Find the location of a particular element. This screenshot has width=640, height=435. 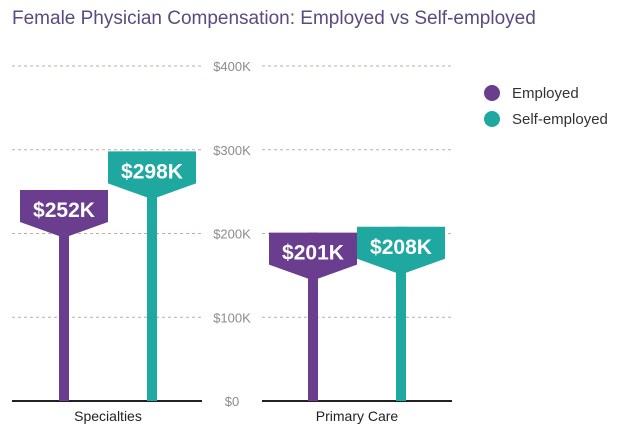

bar-stem-primary-care-employed is located at coordinates (313, 316).